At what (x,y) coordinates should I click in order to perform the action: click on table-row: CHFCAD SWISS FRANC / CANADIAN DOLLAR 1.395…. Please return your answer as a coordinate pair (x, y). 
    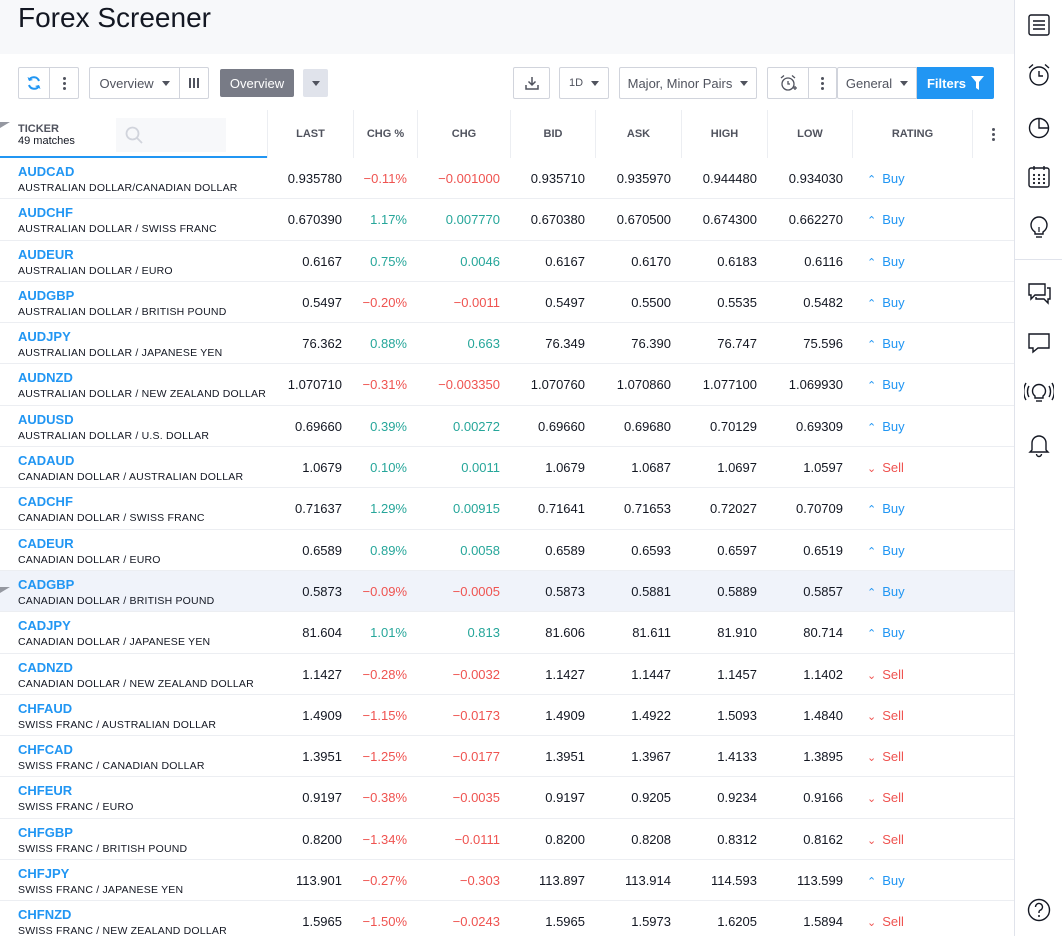
    Looking at the image, I should click on (507, 757).